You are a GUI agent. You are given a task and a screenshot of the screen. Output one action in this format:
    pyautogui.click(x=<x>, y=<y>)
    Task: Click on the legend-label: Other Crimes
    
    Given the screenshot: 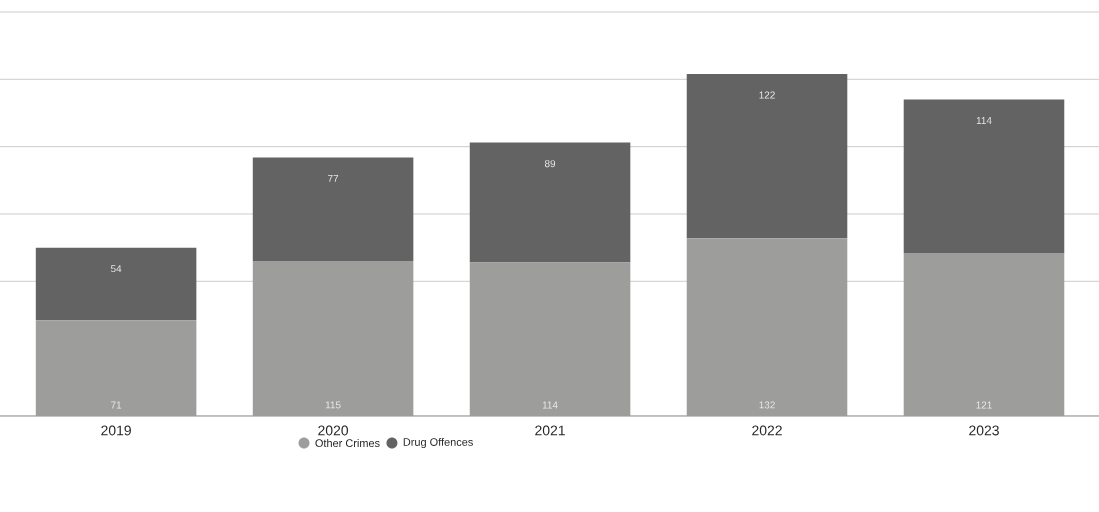 What is the action you would take?
    pyautogui.click(x=347, y=443)
    